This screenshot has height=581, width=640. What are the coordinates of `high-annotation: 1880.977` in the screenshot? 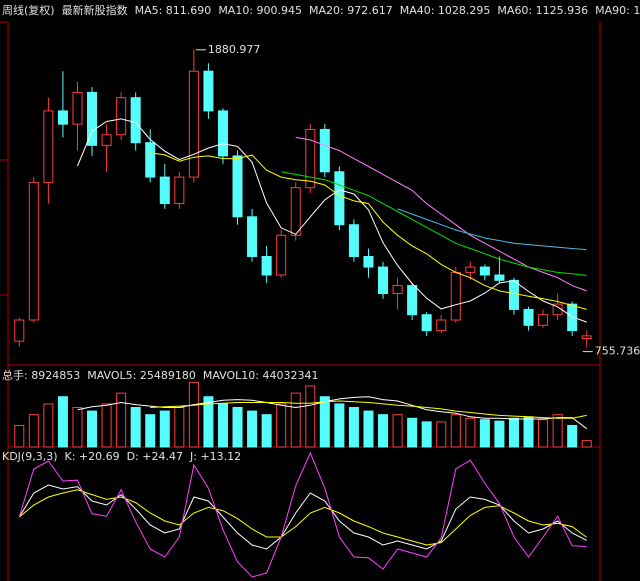 It's located at (234, 49).